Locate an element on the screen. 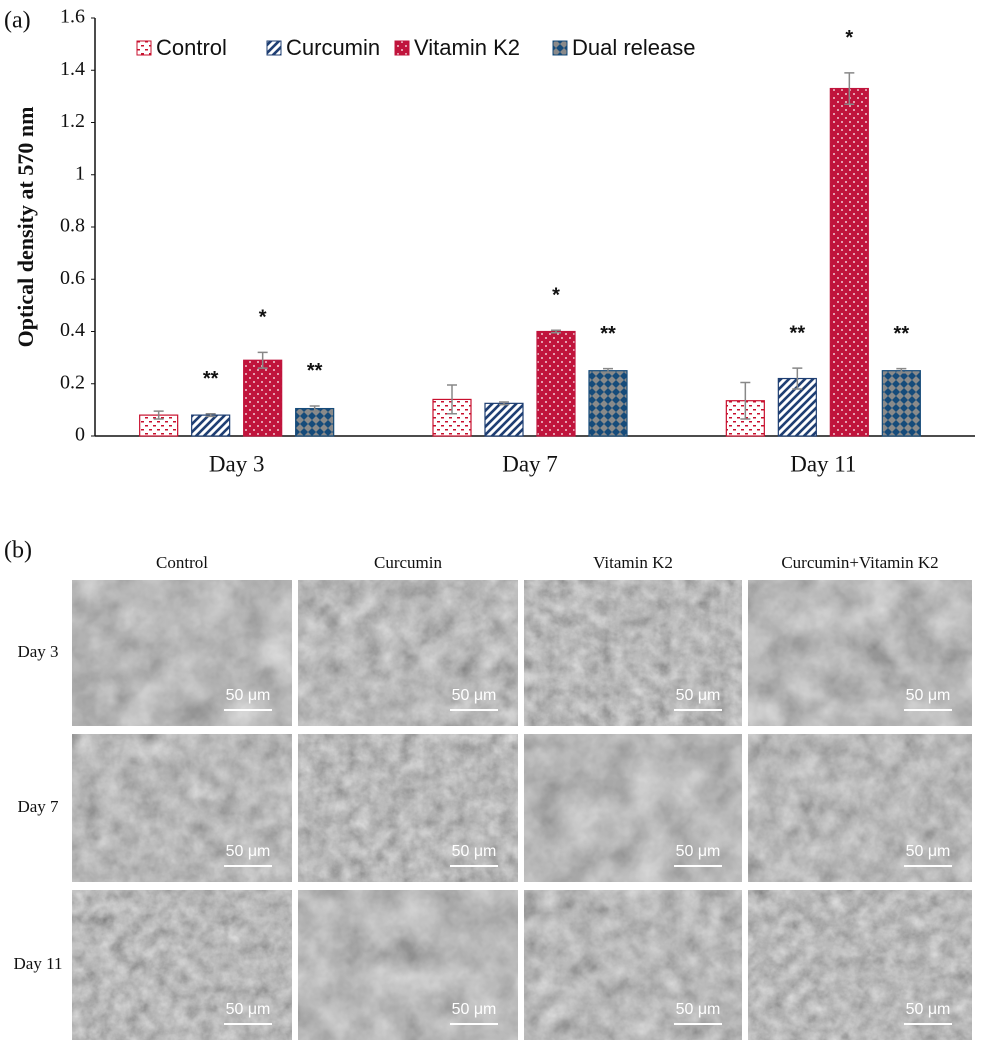 The image size is (983, 1050). y-tick-label: 1.4 is located at coordinates (72, 69).